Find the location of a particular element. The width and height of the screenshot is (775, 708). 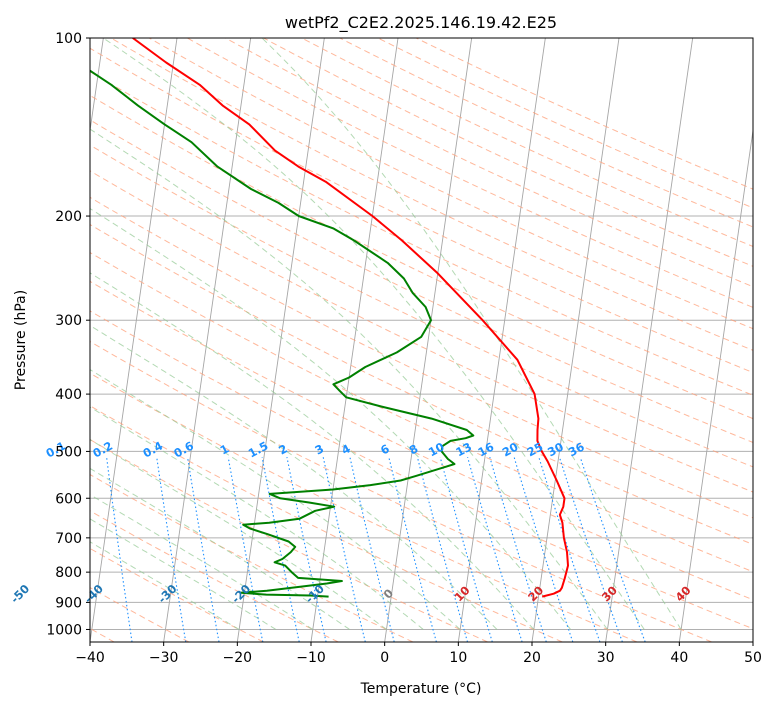

mixing-ratio-label: 20 is located at coordinates (510, 450).